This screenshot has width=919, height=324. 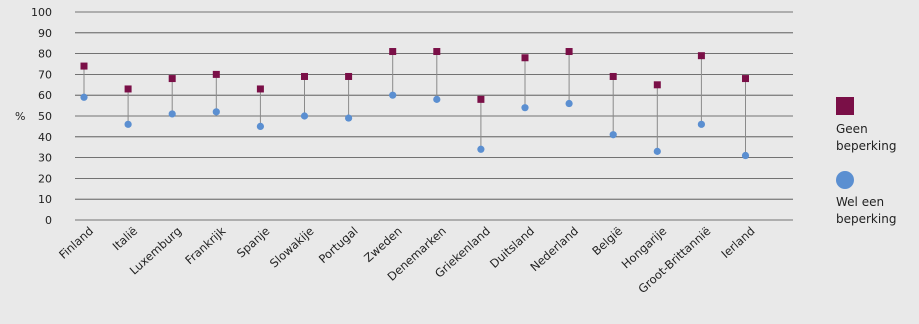 I want to click on y-axis-unit-label: %, so click(x=20, y=116).